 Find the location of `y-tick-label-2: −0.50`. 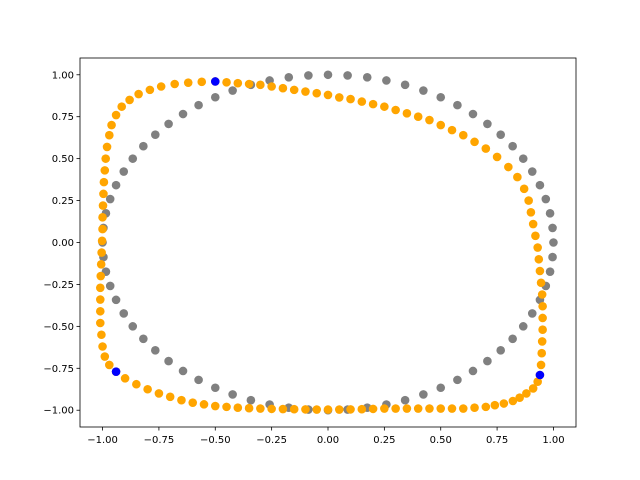

y-tick-label-2: −0.50 is located at coordinates (58, 327).